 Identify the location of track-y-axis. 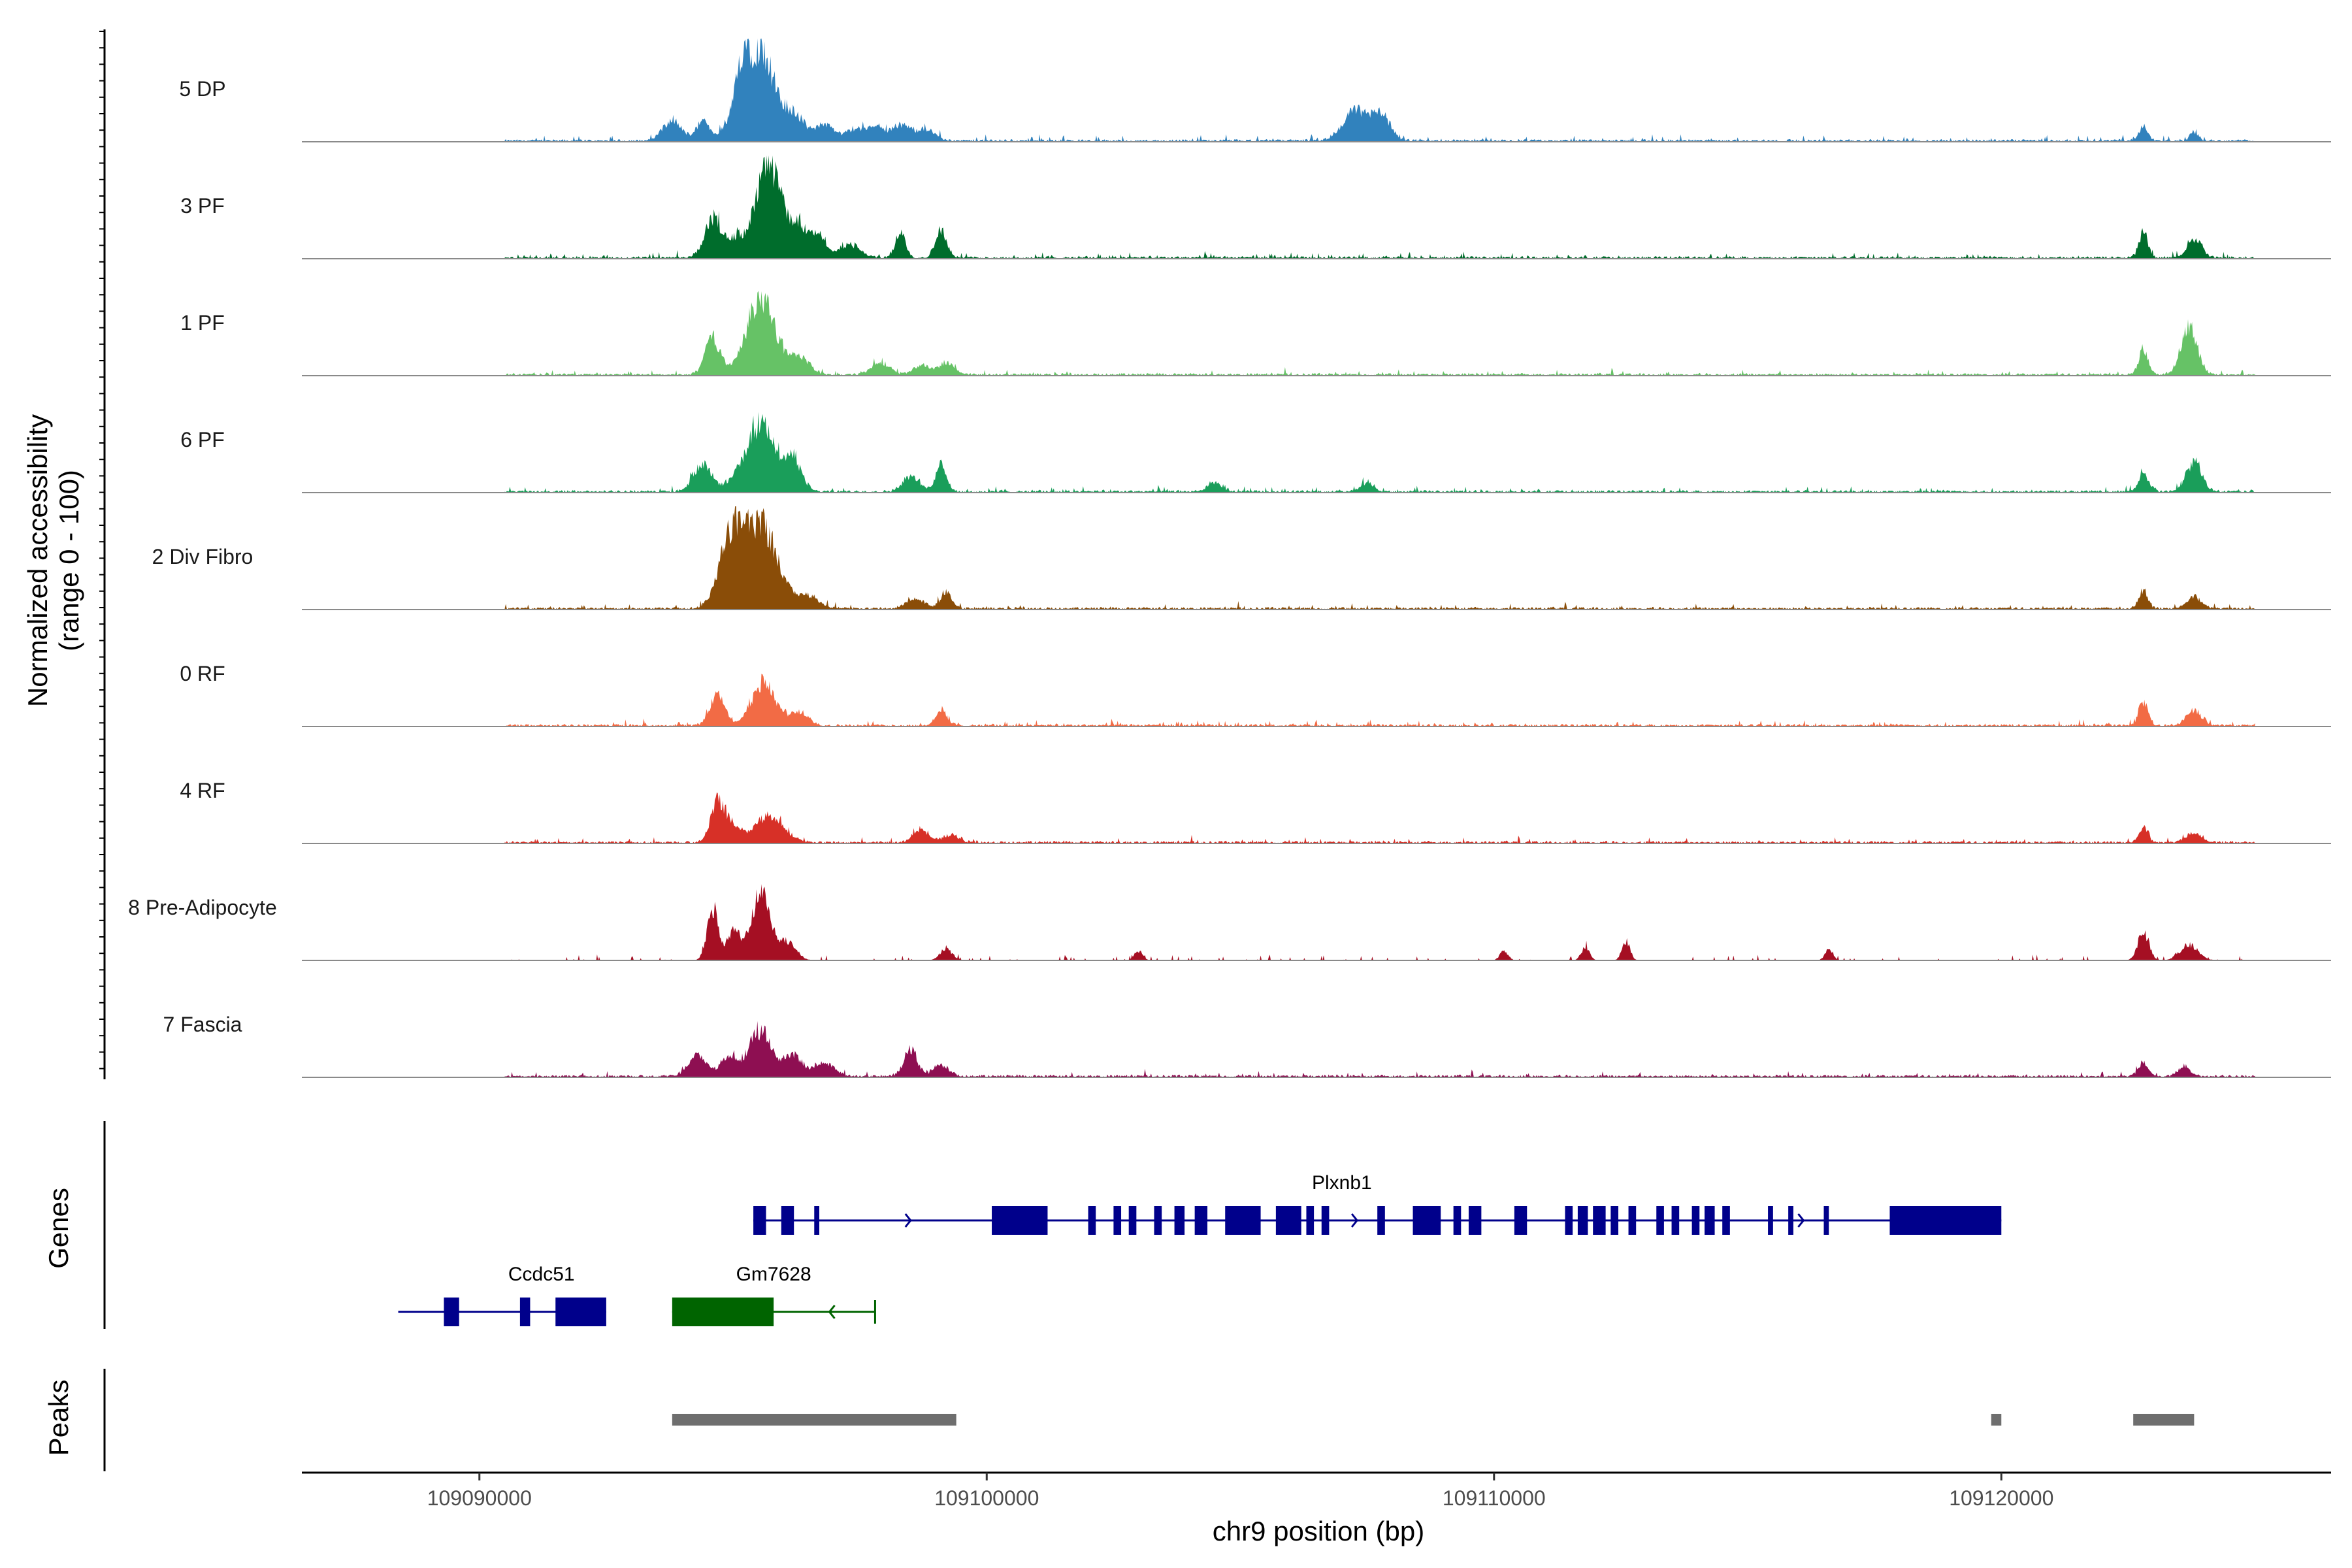
(102, 554).